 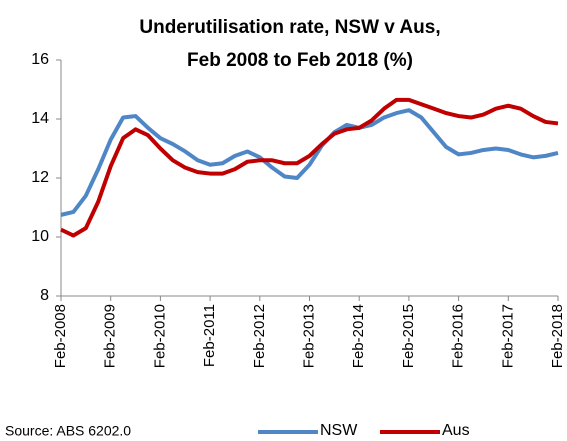 I want to click on x-tick-label: Feb-2011, so click(x=209, y=335).